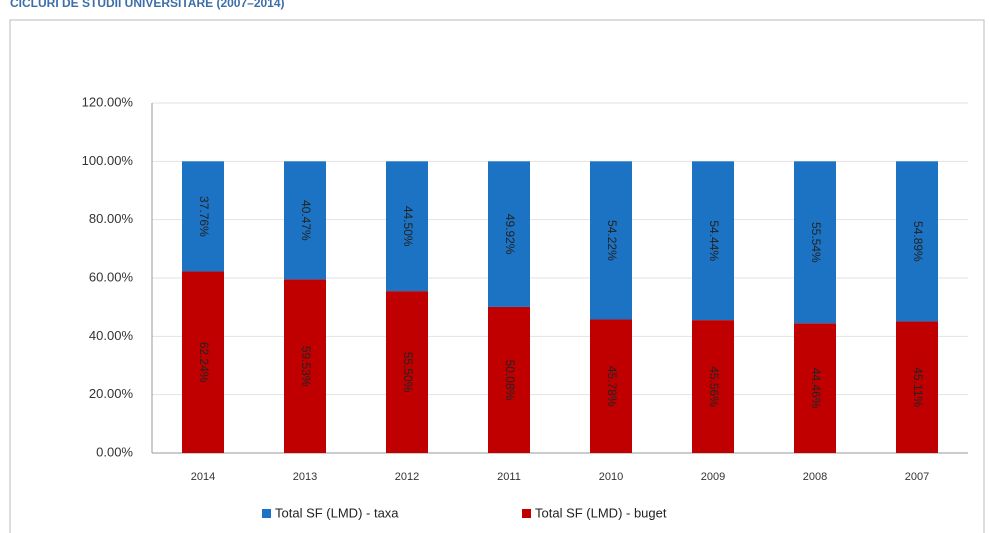  I want to click on legend-label: Total SF (LMD) - buget, so click(601, 512).